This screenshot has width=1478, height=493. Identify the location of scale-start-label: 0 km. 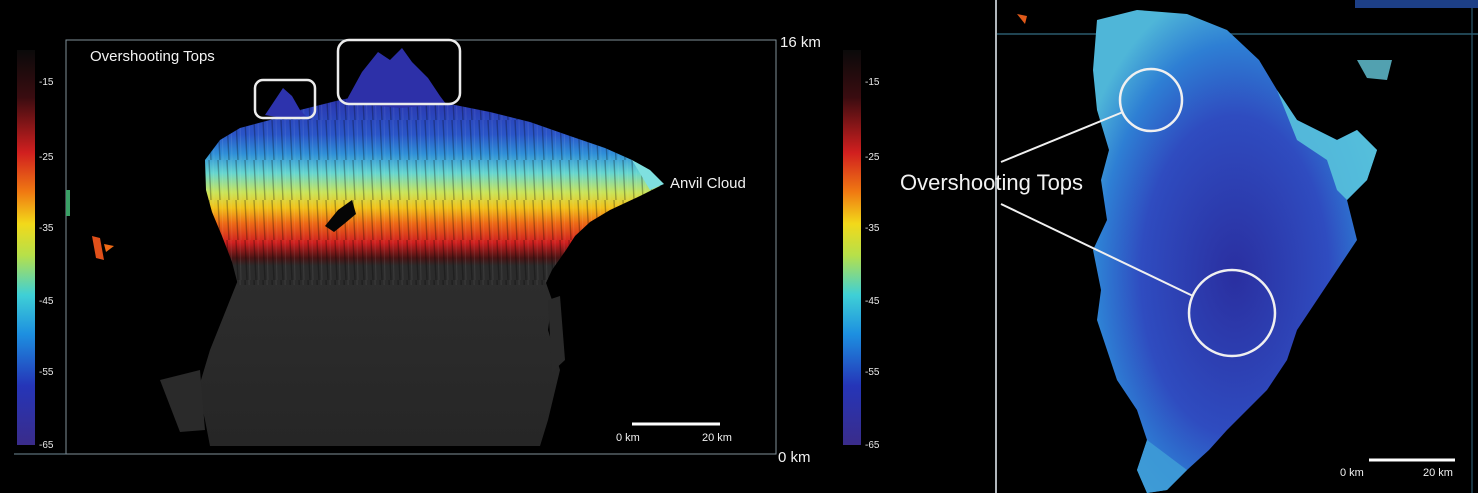
(628, 438).